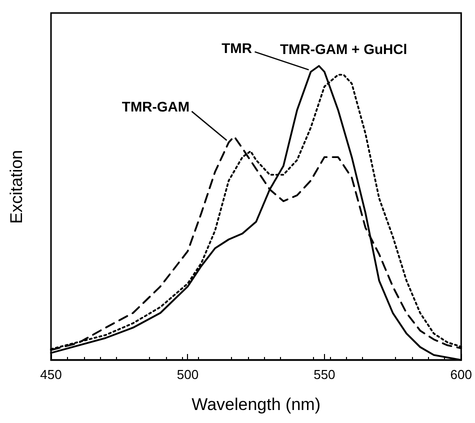  What do you see at coordinates (156, 106) in the screenshot?
I see `text: TMR-GAM` at bounding box center [156, 106].